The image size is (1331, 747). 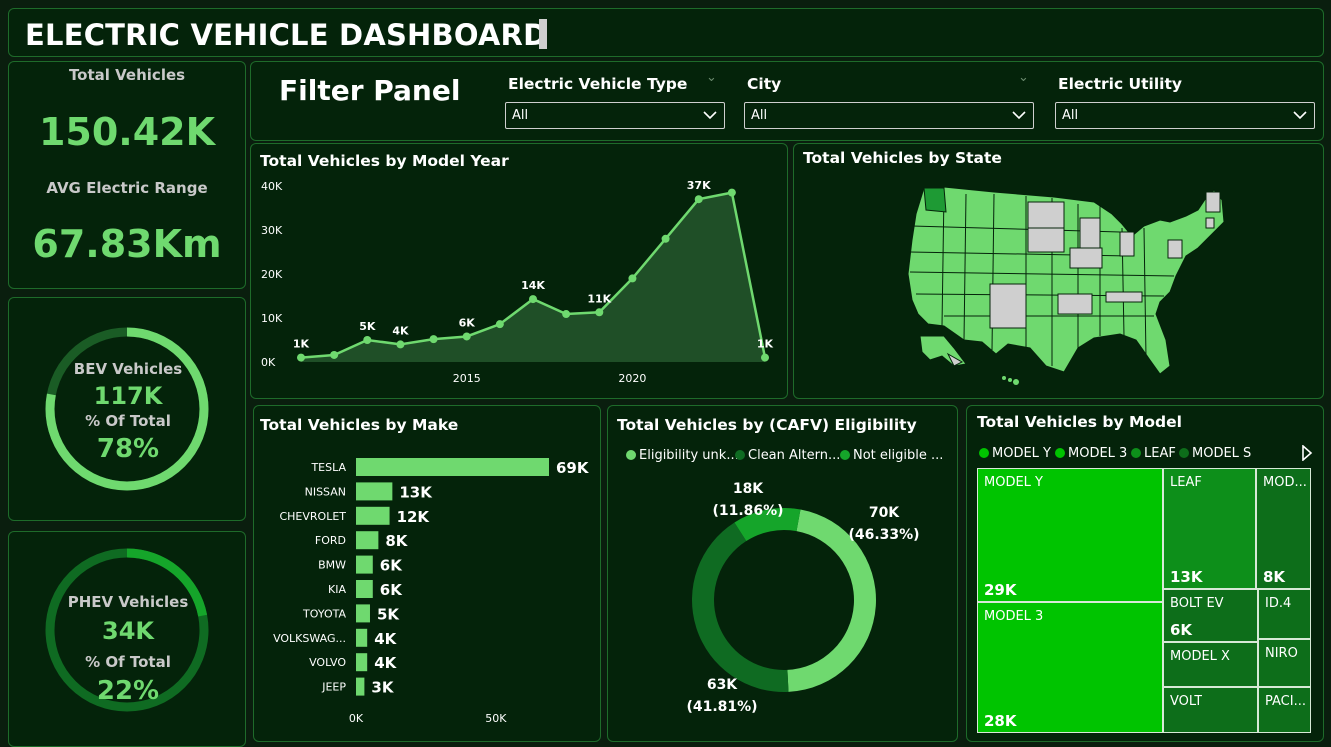 What do you see at coordinates (1283, 528) in the screenshot?
I see `treemap-tile: MOD... 8K` at bounding box center [1283, 528].